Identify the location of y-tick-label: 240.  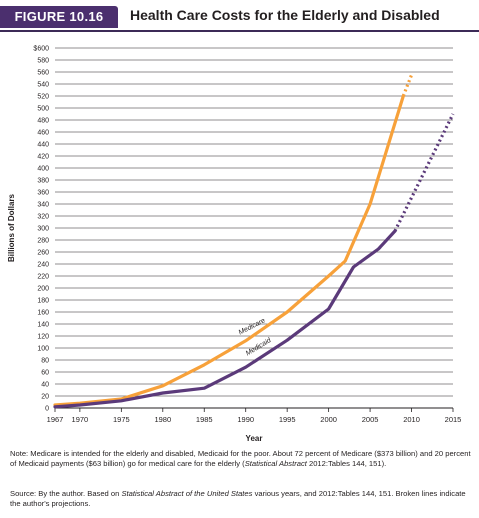
(43, 265).